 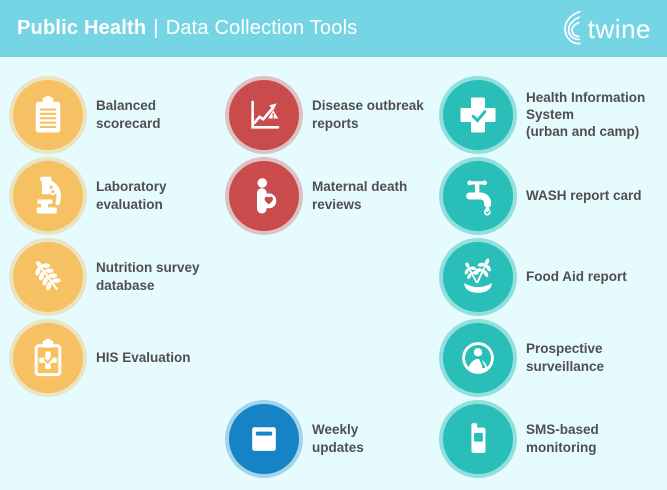 I want to click on pregnant-woman-icon, so click(x=267, y=195).